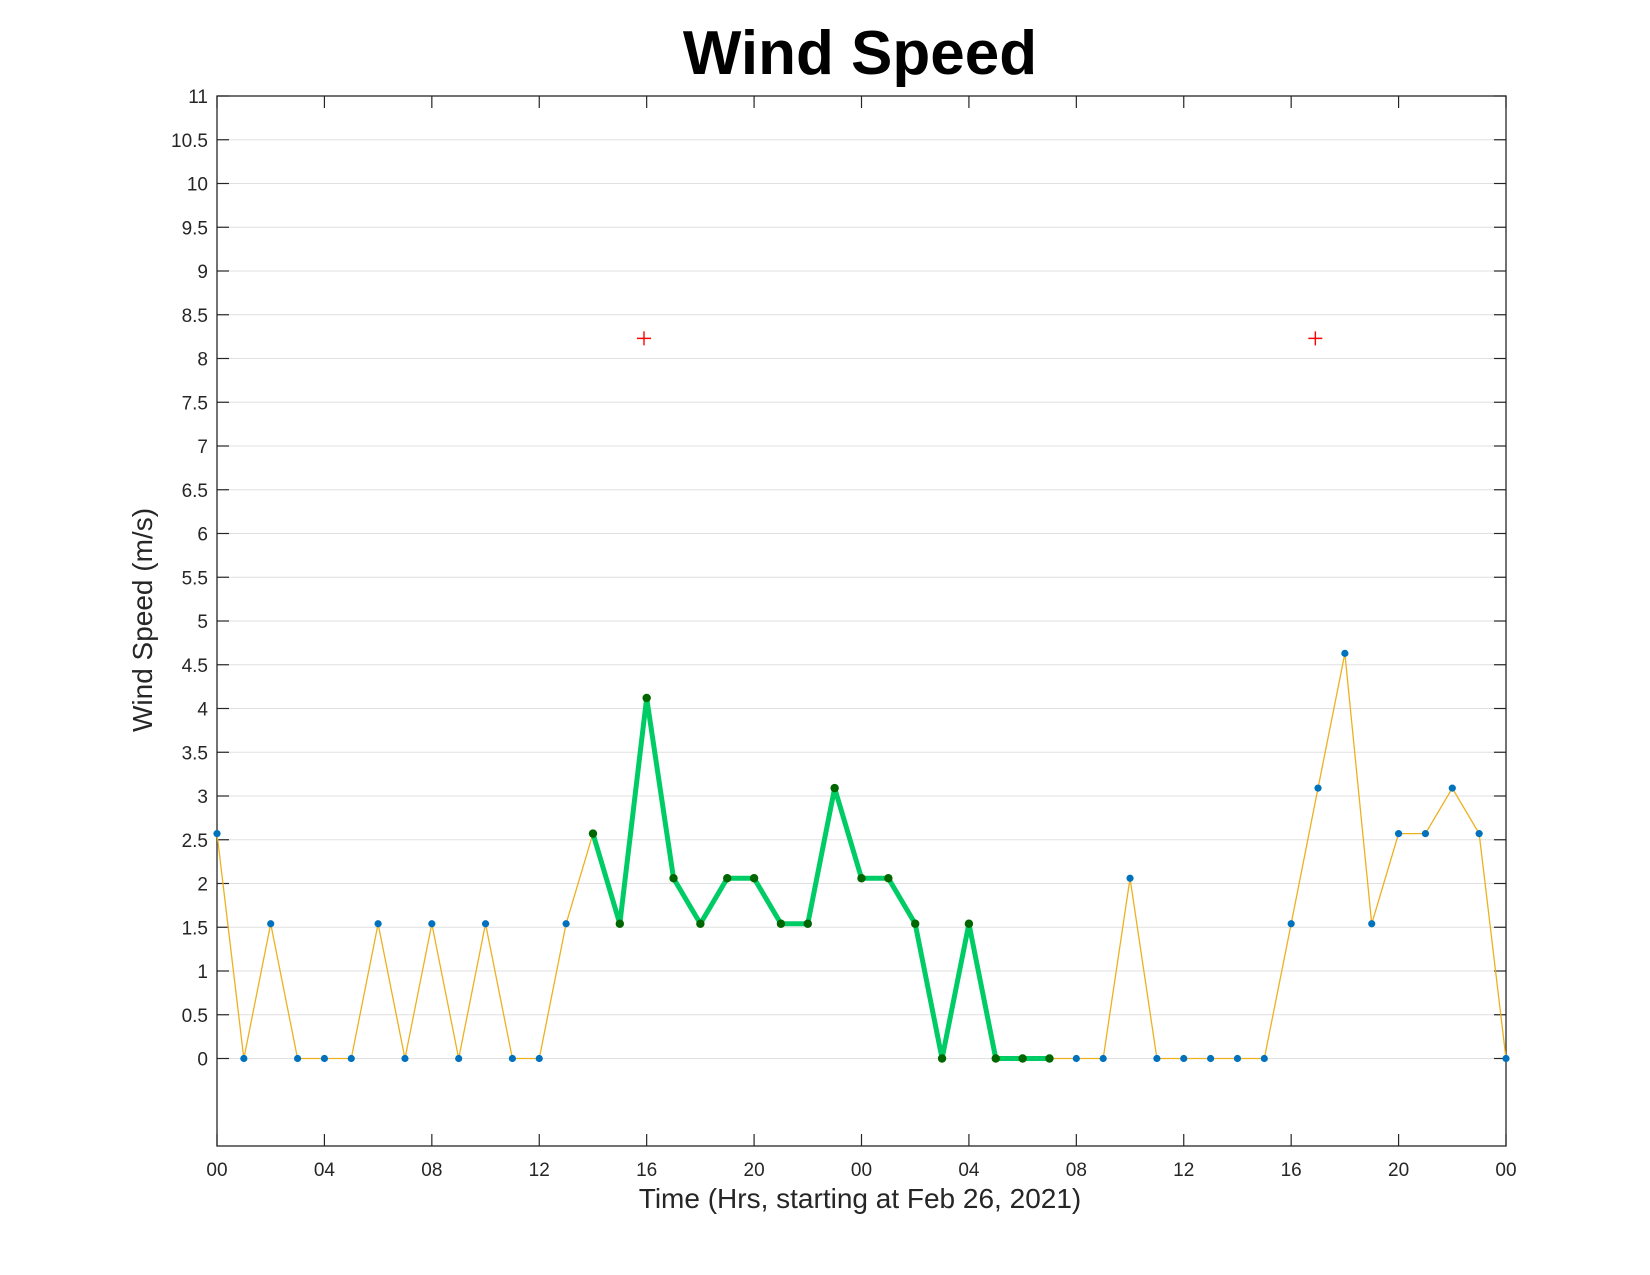  What do you see at coordinates (198, 97) in the screenshot?
I see `y-tick-label: 11` at bounding box center [198, 97].